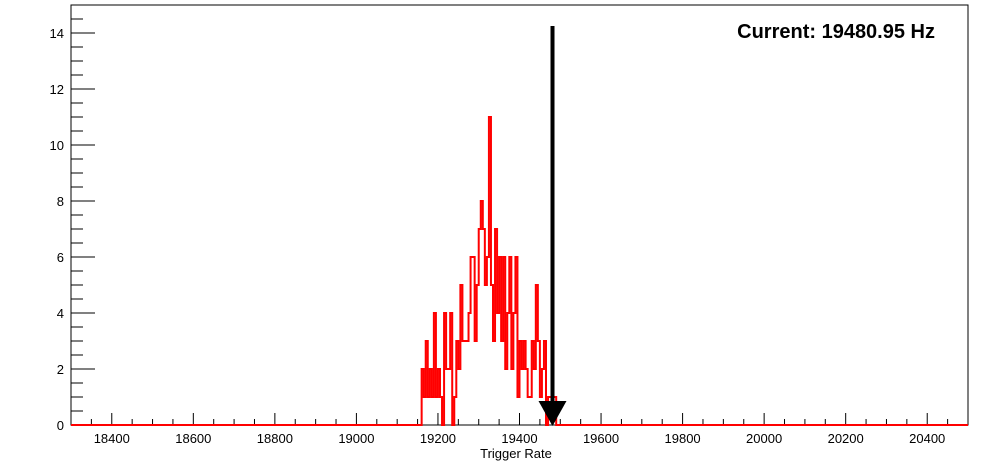 The image size is (996, 472). I want to click on x-tick-label: 18400, so click(112, 438).